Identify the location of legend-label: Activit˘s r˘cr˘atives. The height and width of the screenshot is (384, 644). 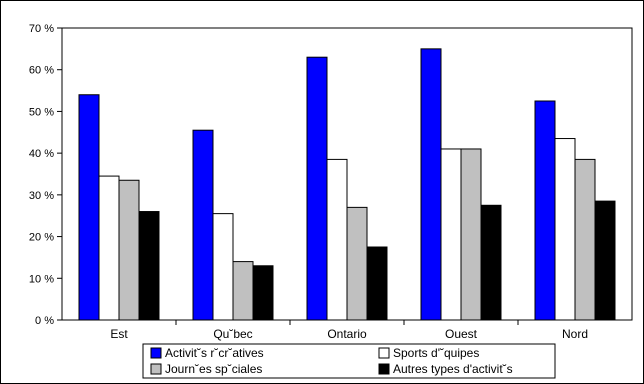
(214, 353).